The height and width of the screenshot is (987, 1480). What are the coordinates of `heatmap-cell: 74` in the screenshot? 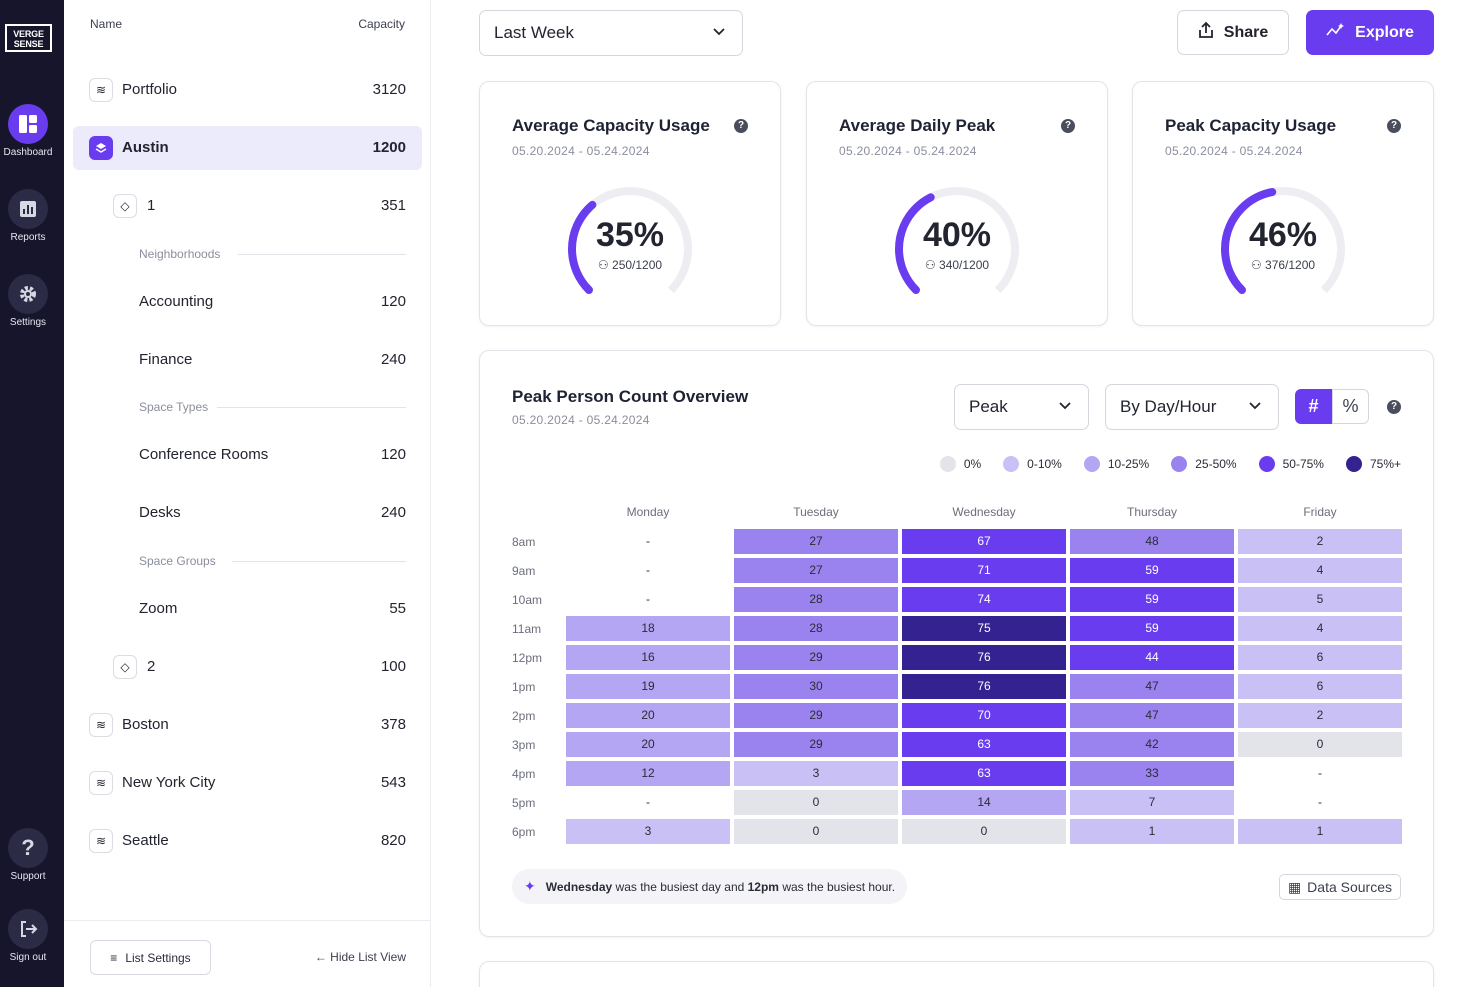 It's located at (984, 599).